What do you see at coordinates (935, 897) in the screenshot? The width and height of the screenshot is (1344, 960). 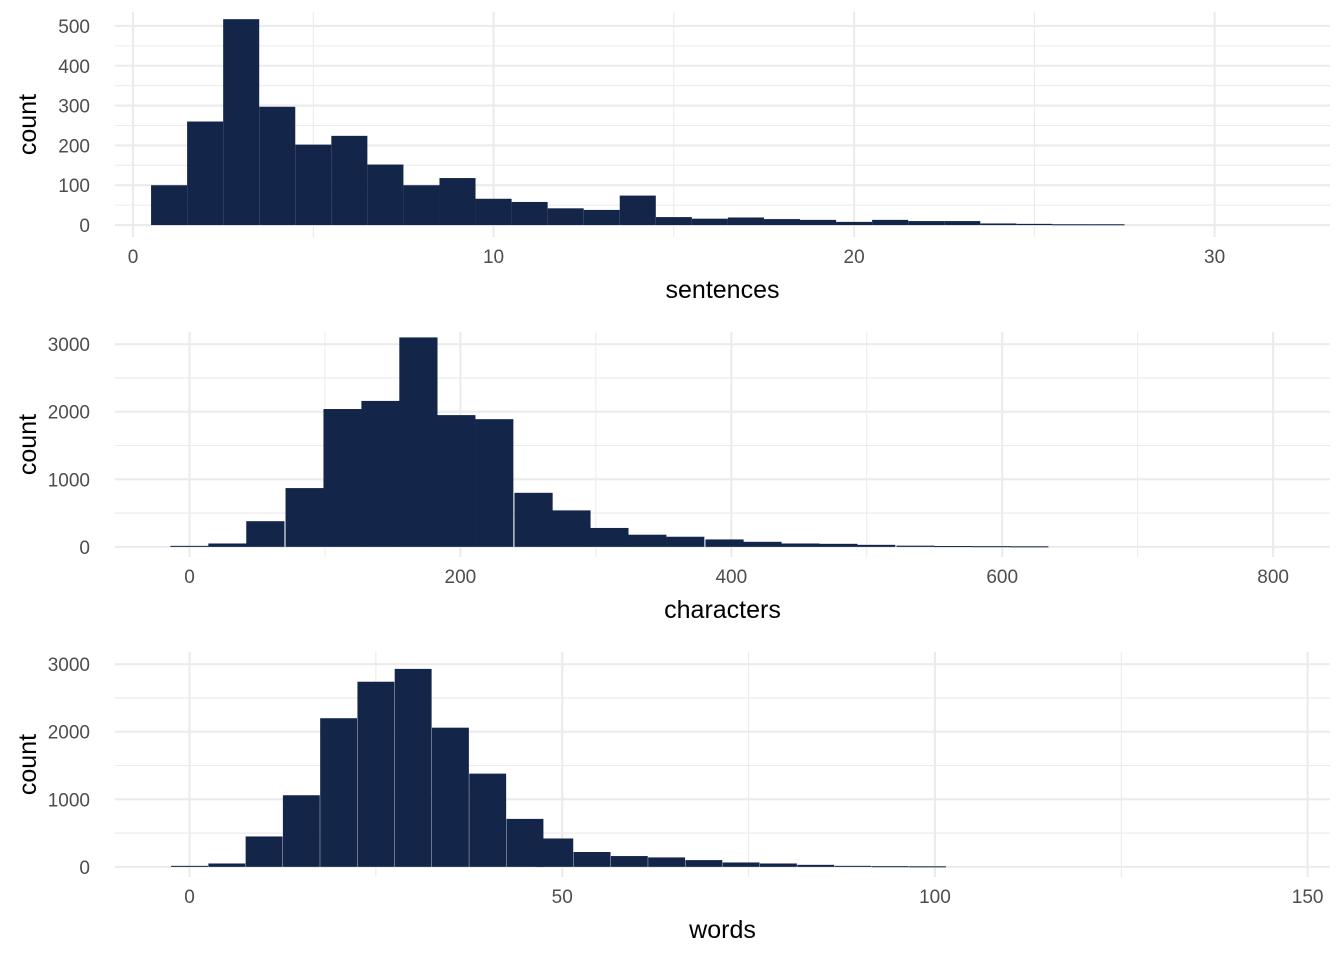 I see `x-tick-label: 100` at bounding box center [935, 897].